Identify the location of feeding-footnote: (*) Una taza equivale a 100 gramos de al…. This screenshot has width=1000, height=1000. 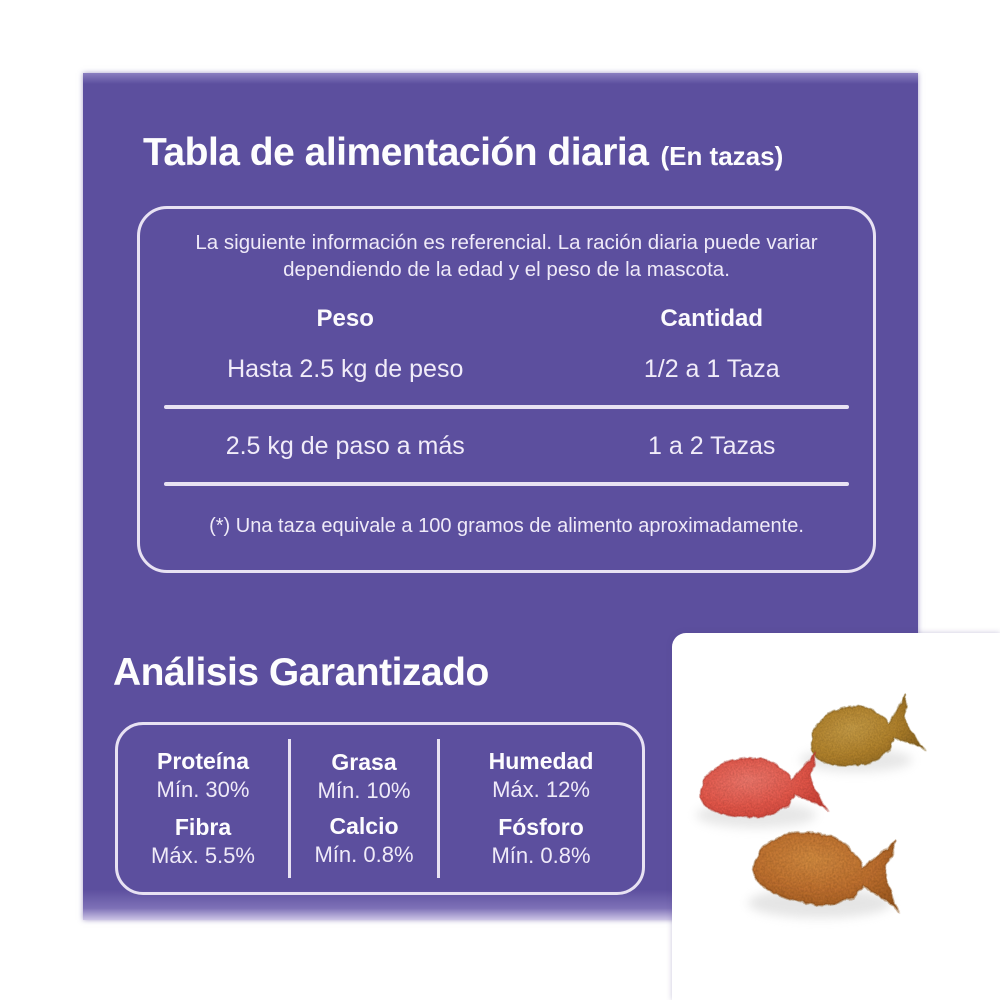
(506, 526).